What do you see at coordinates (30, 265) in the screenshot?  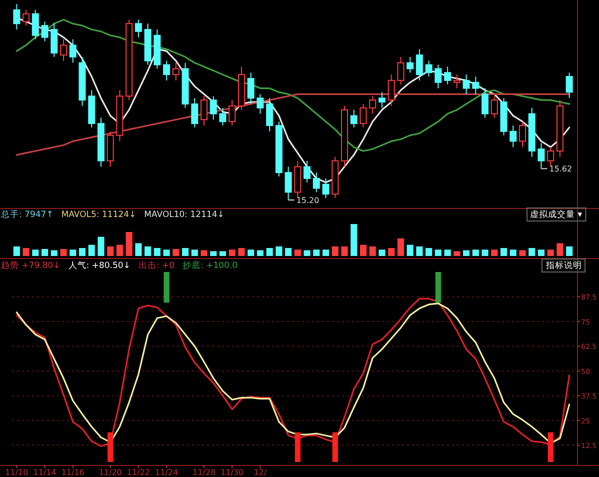 I see `text: 趋势 +79.80↓` at bounding box center [30, 265].